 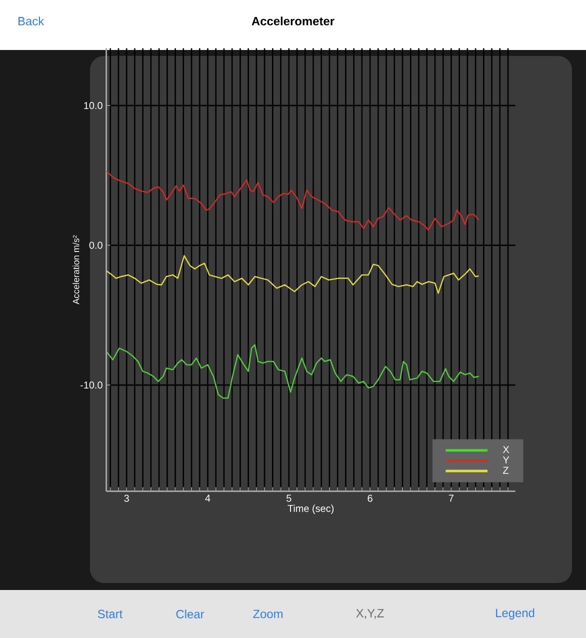 What do you see at coordinates (76, 269) in the screenshot?
I see `y-axis-title: Acceleration m/s²` at bounding box center [76, 269].